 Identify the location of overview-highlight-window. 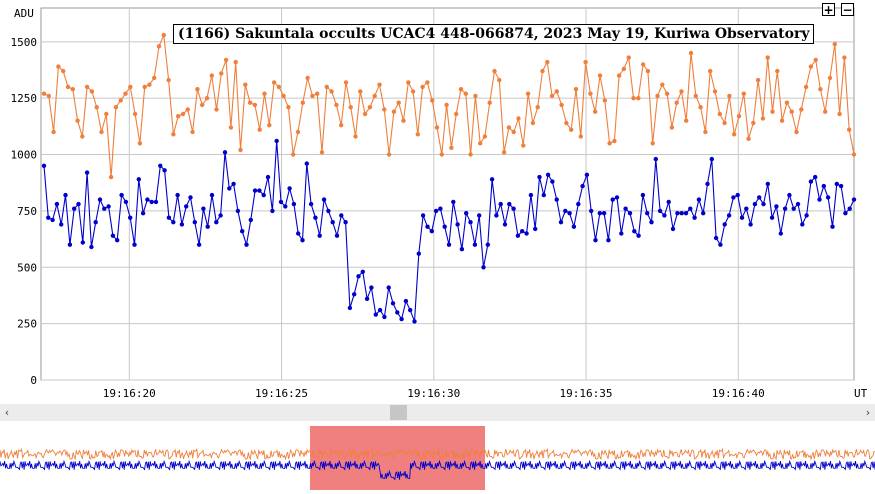
(397, 458).